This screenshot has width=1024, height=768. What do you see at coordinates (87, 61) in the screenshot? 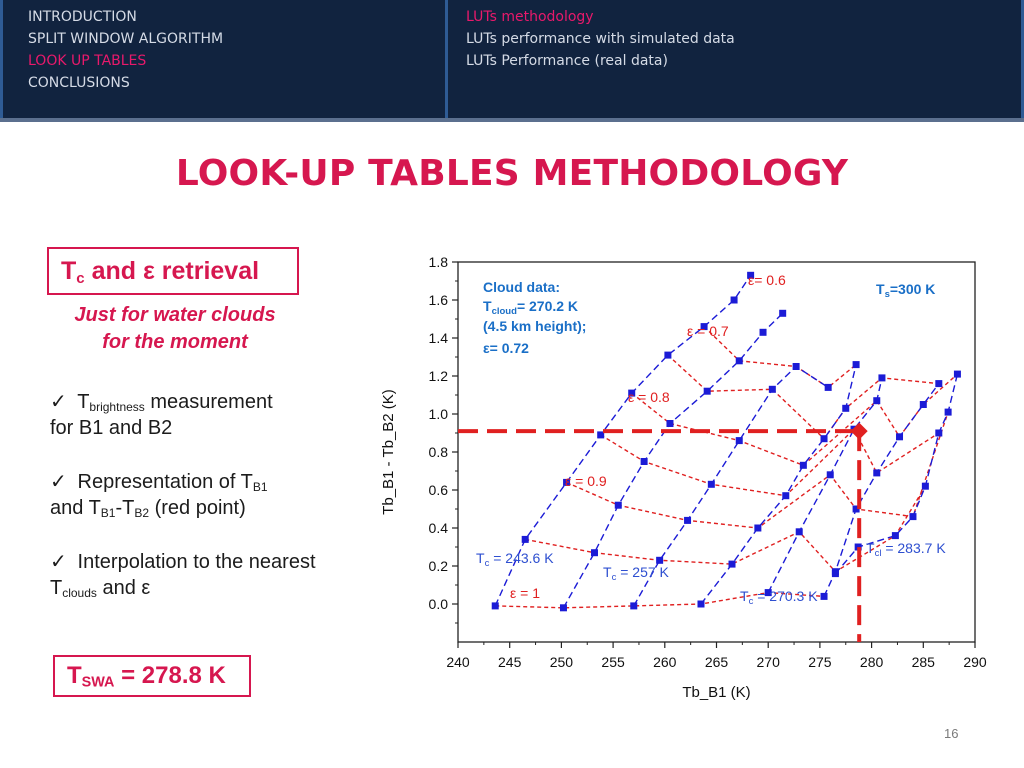
I see `section-nav-item-2: LOOK UP TABLES` at bounding box center [87, 61].